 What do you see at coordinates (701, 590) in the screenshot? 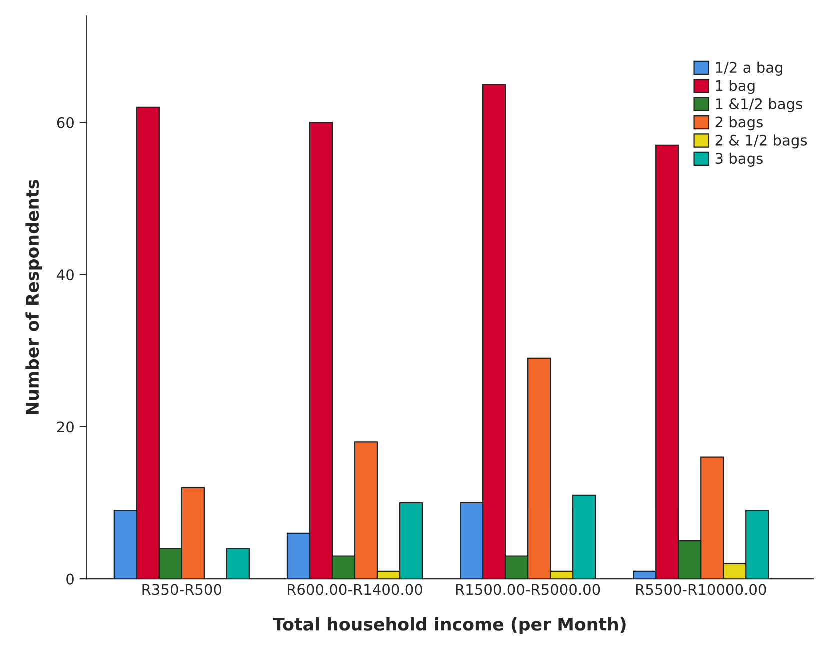
I see `x-tick-label: R5500-R10000.00` at bounding box center [701, 590].